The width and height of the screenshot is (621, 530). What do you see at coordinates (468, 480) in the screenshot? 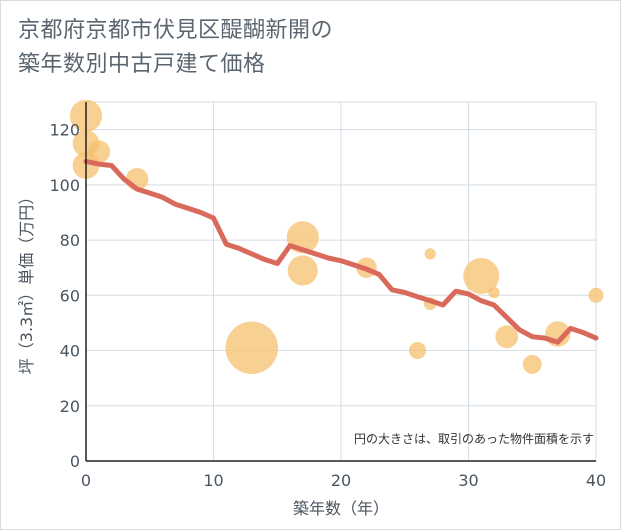
I see `x-tick-label: 30` at bounding box center [468, 480].